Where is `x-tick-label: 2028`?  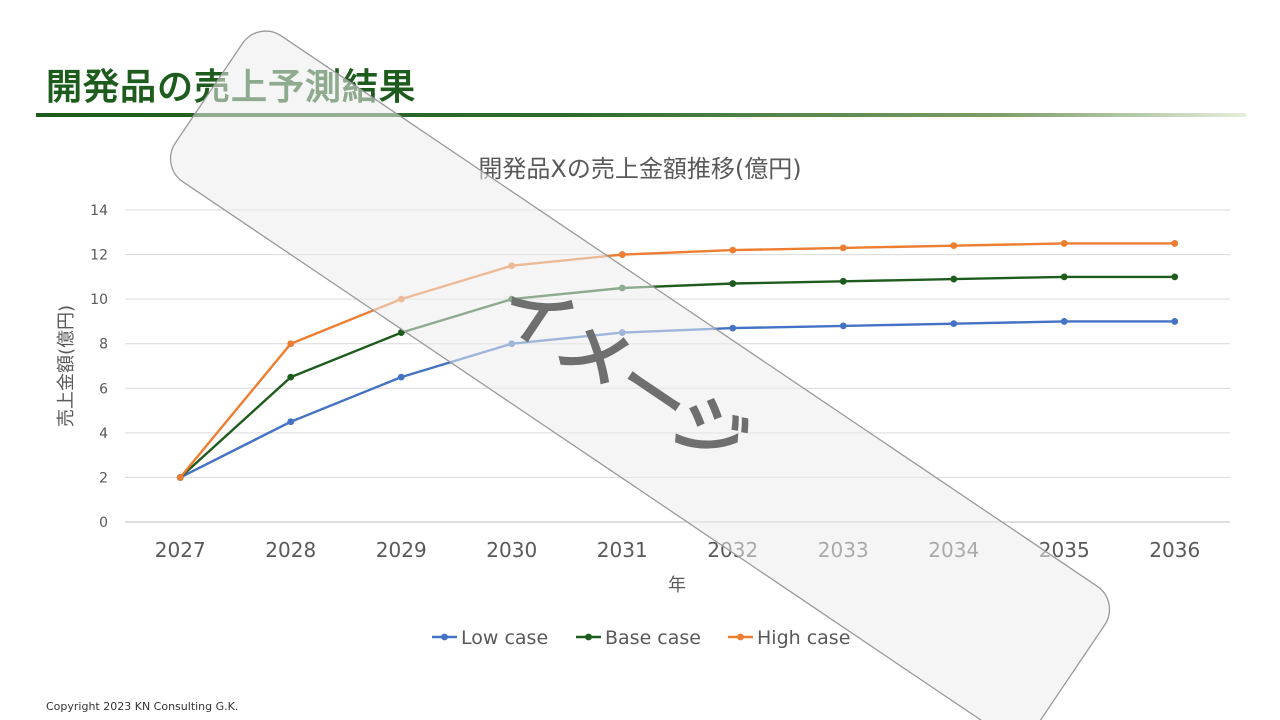 x-tick-label: 2028 is located at coordinates (290, 550).